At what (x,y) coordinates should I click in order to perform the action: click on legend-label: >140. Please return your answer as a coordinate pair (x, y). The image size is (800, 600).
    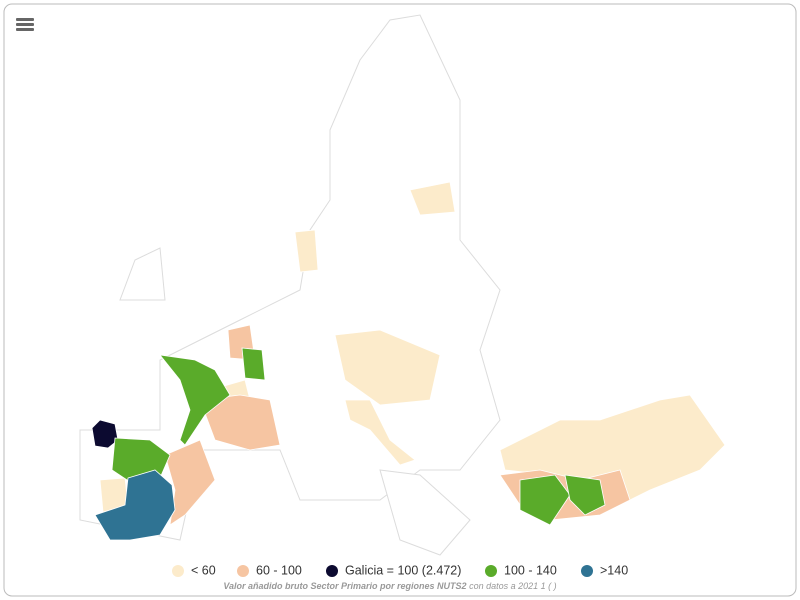
    Looking at the image, I should click on (614, 570).